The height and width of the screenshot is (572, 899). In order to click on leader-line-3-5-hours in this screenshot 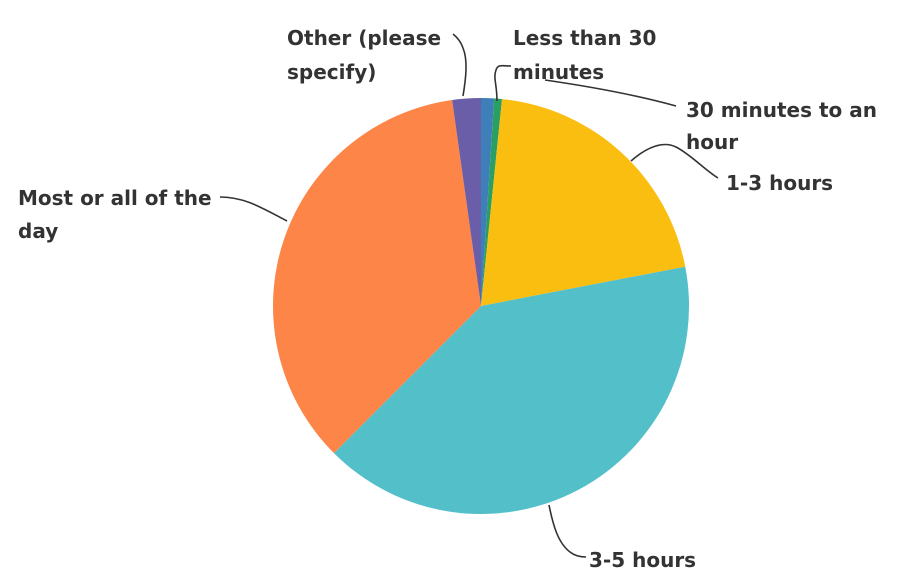, I will do `click(567, 531)`.